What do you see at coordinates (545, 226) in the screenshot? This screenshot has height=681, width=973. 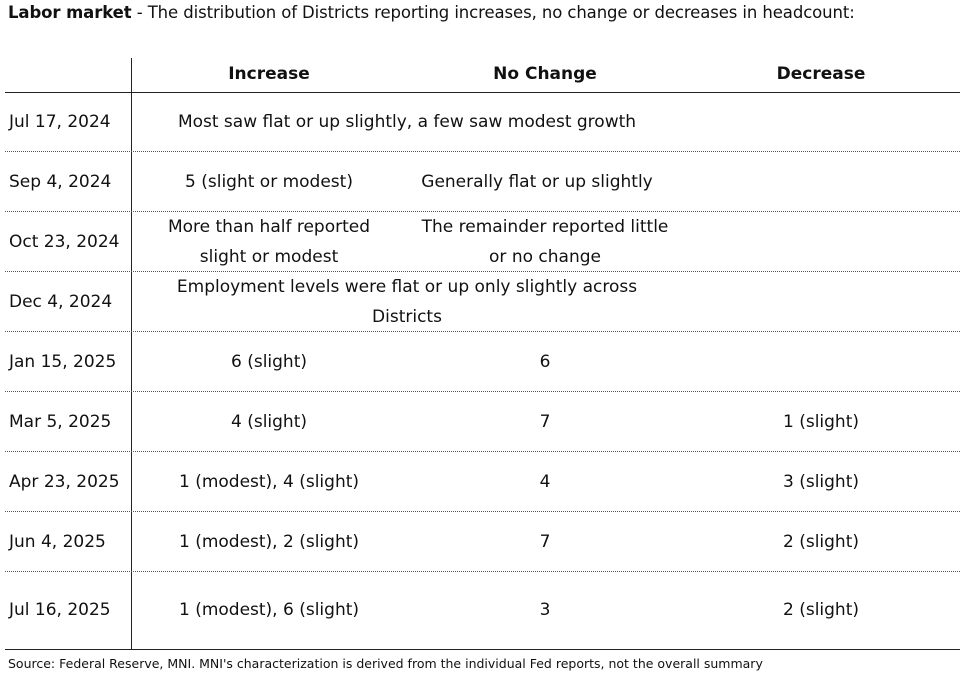 I see `row-no-change-line: The remainder reported little` at bounding box center [545, 226].